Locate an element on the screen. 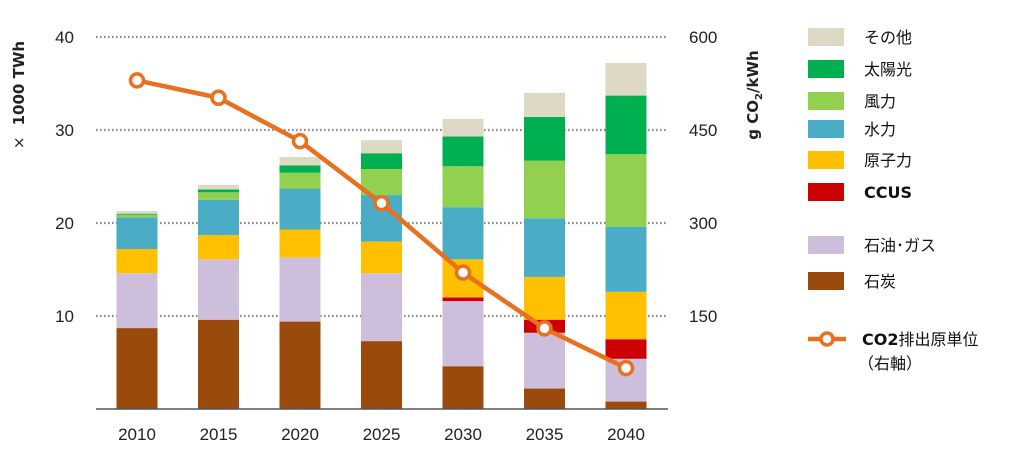 This screenshot has width=1024, height=452. x-tick-label: 2015 is located at coordinates (219, 434).